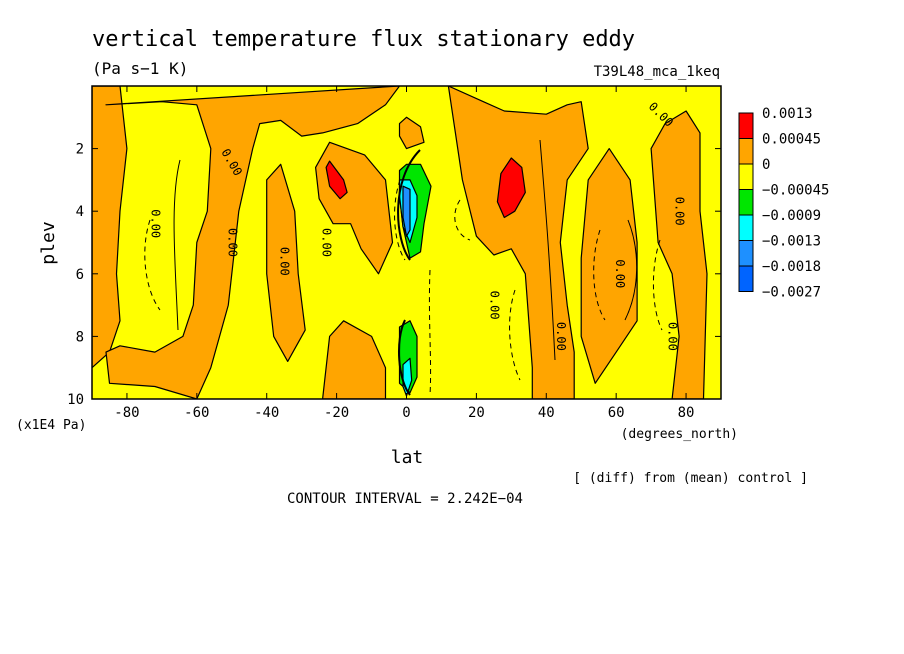  What do you see at coordinates (791, 293) in the screenshot?
I see `colorbar-label: −0.0027` at bounding box center [791, 293].